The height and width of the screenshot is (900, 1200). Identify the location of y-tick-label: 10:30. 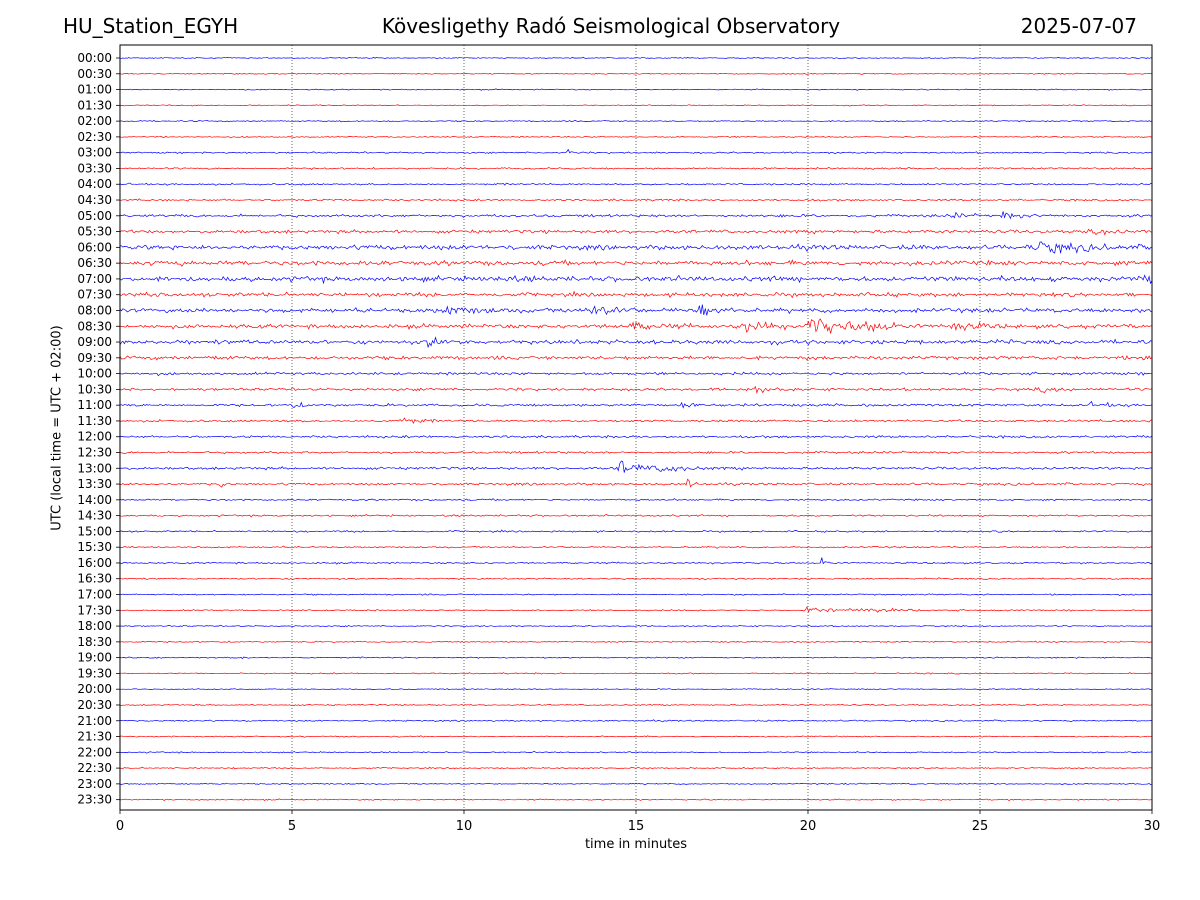
(94, 389).